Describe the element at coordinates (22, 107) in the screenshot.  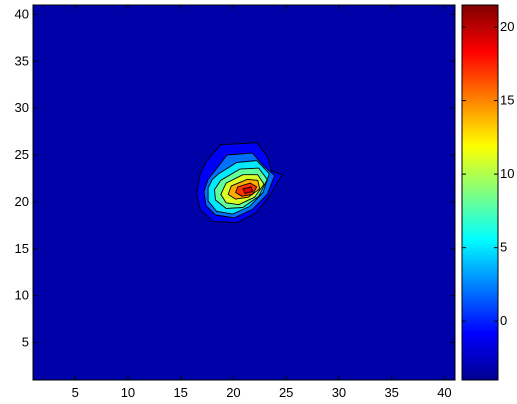
I see `y-tick-label: 30` at that location.